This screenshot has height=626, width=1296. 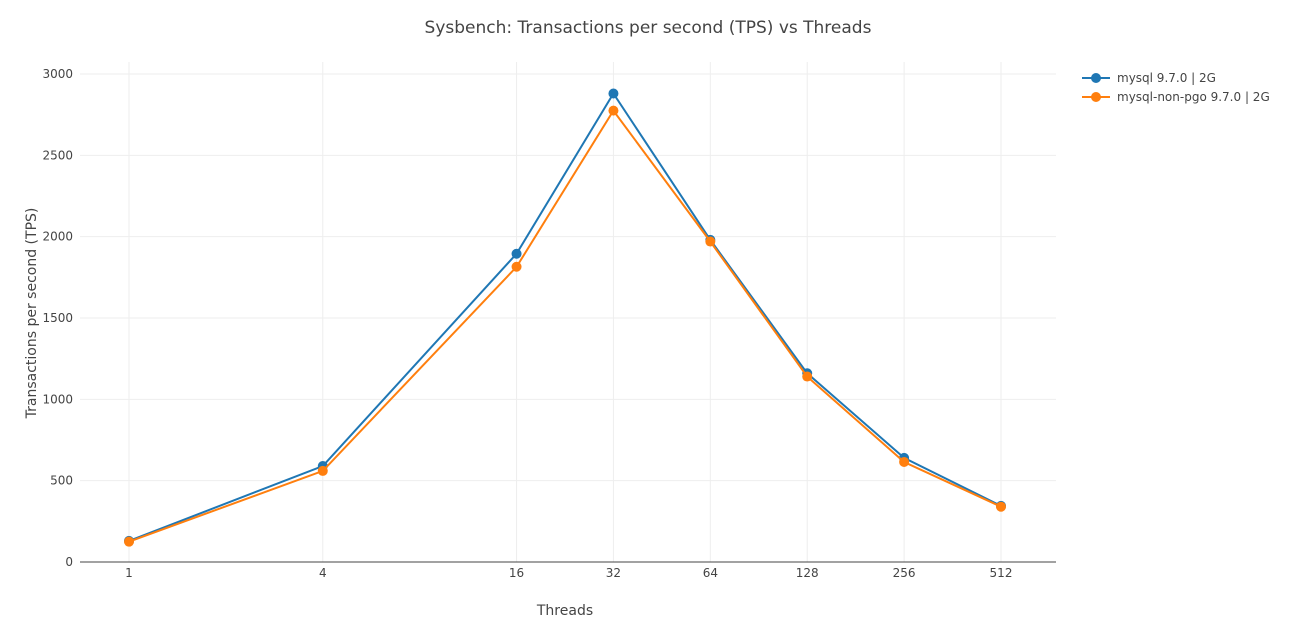 I want to click on legend-label: mysql-non-pgo 9.7.0 | 2G, so click(x=1193, y=97).